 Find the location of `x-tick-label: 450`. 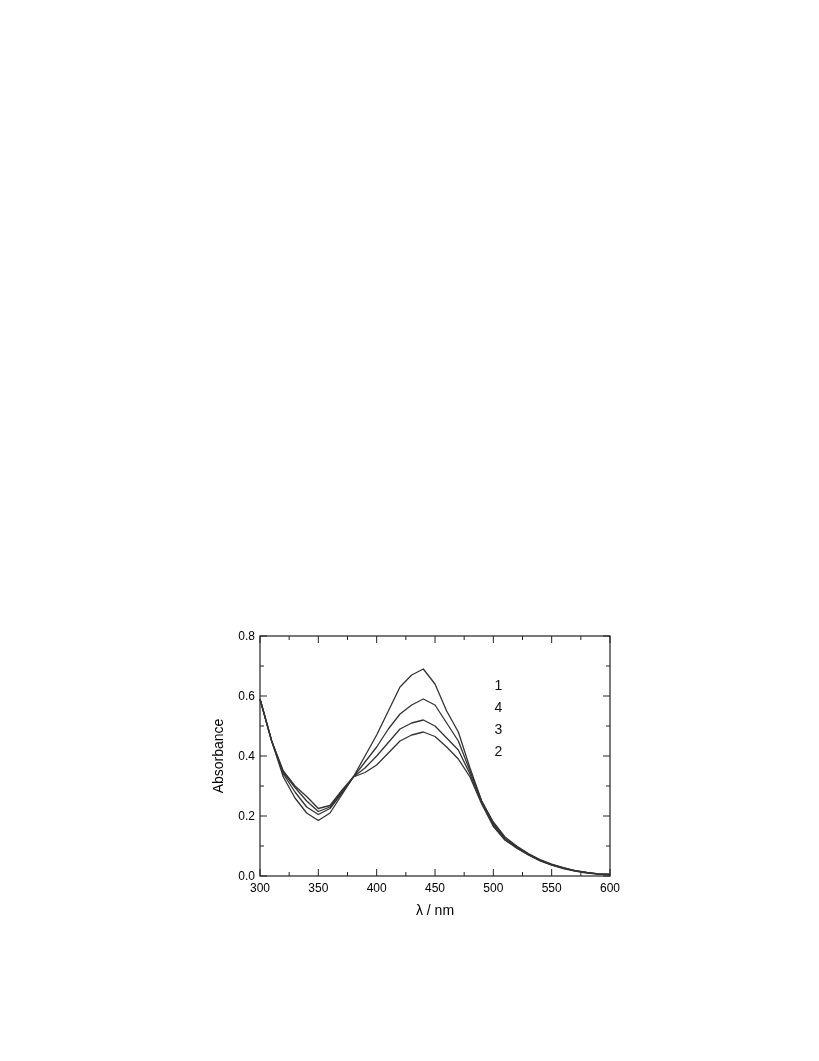

x-tick-label: 450 is located at coordinates (435, 888).